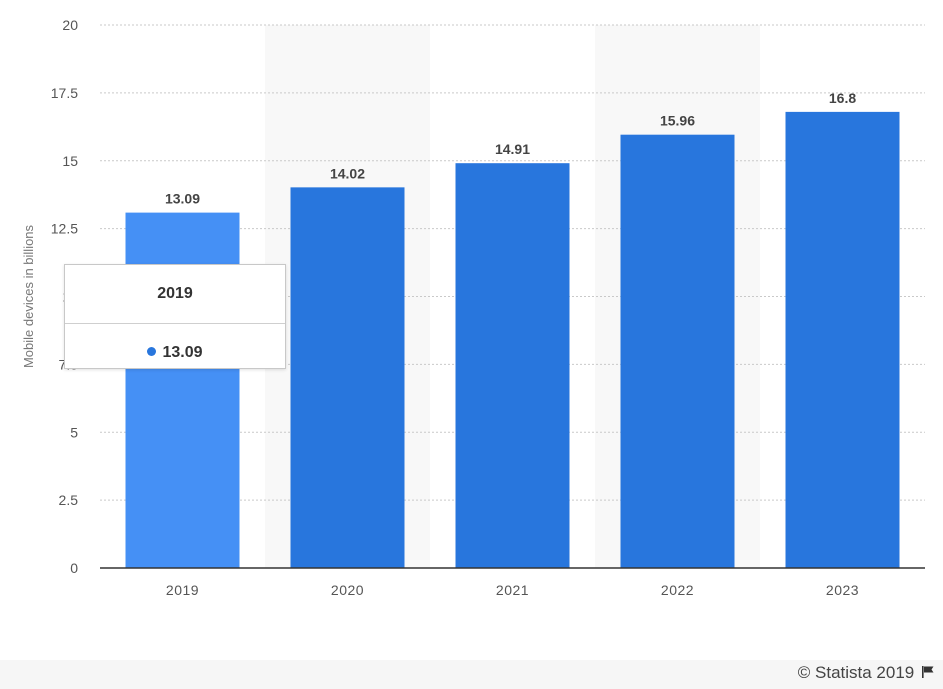 The image size is (943, 689). I want to click on footer: © Statista 2019, so click(471, 674).